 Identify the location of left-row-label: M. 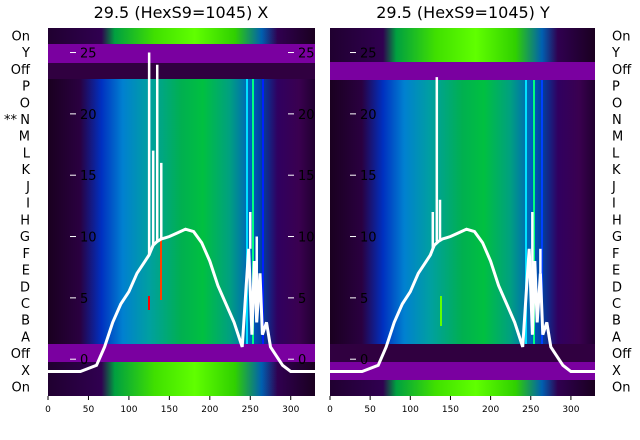
(24, 137).